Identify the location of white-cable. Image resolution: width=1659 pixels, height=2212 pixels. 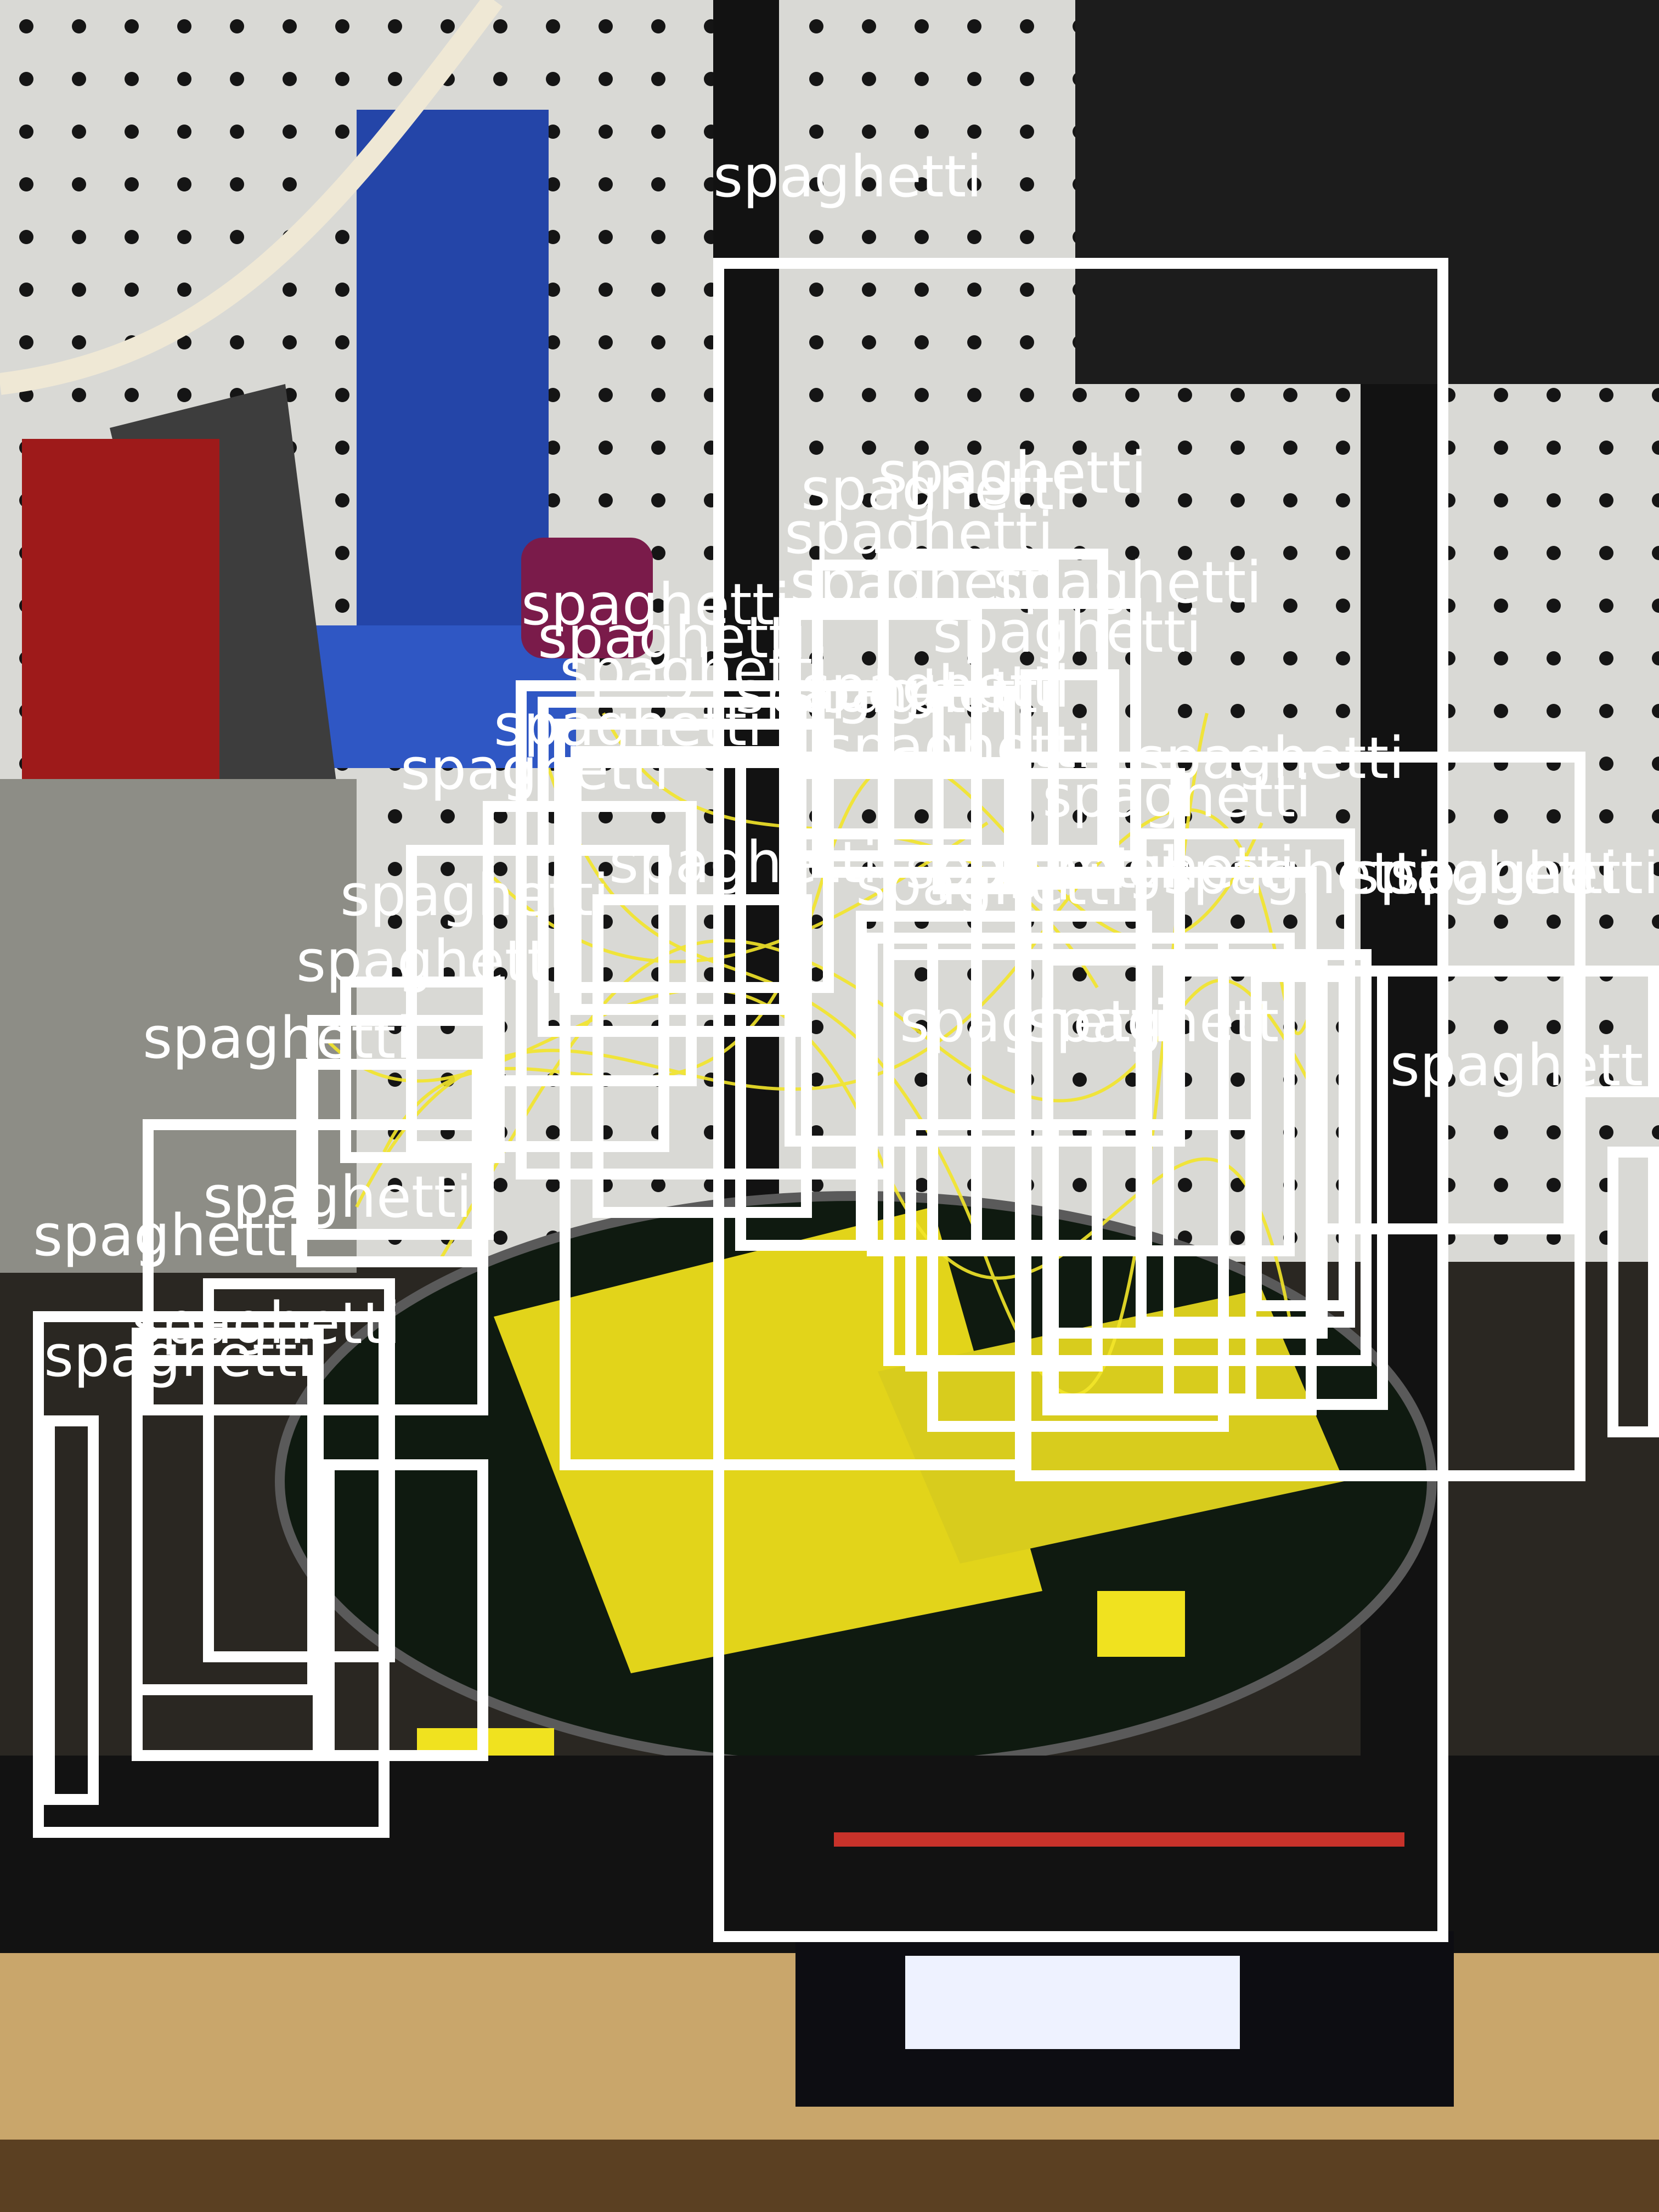
(252, 198).